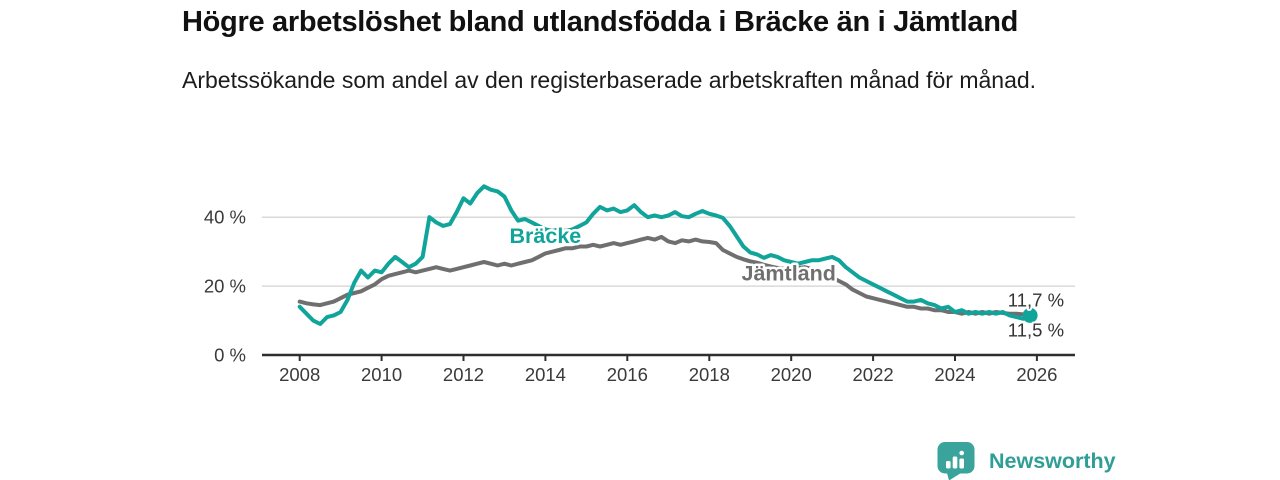 The image size is (1280, 480). What do you see at coordinates (230, 355) in the screenshot?
I see `y-axis-tick-label: 0 %` at bounding box center [230, 355].